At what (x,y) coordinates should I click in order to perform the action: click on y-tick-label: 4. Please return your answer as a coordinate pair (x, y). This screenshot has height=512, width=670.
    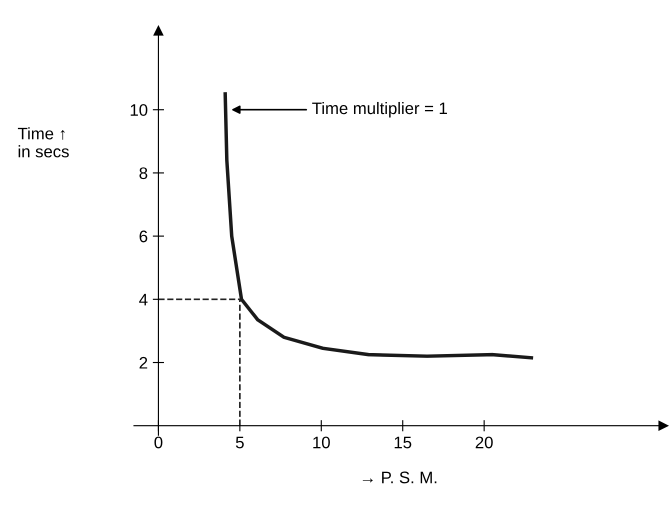
    Looking at the image, I should click on (143, 300).